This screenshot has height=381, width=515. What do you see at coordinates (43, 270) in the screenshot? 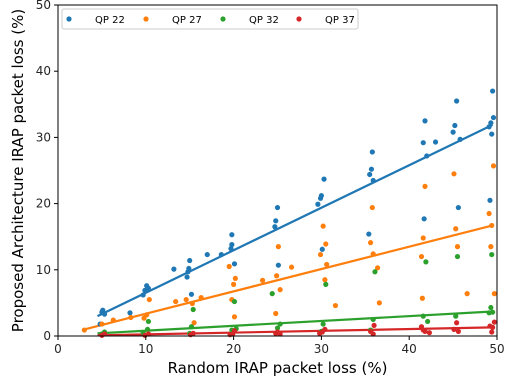
I see `y-tick-label: 10` at bounding box center [43, 270].